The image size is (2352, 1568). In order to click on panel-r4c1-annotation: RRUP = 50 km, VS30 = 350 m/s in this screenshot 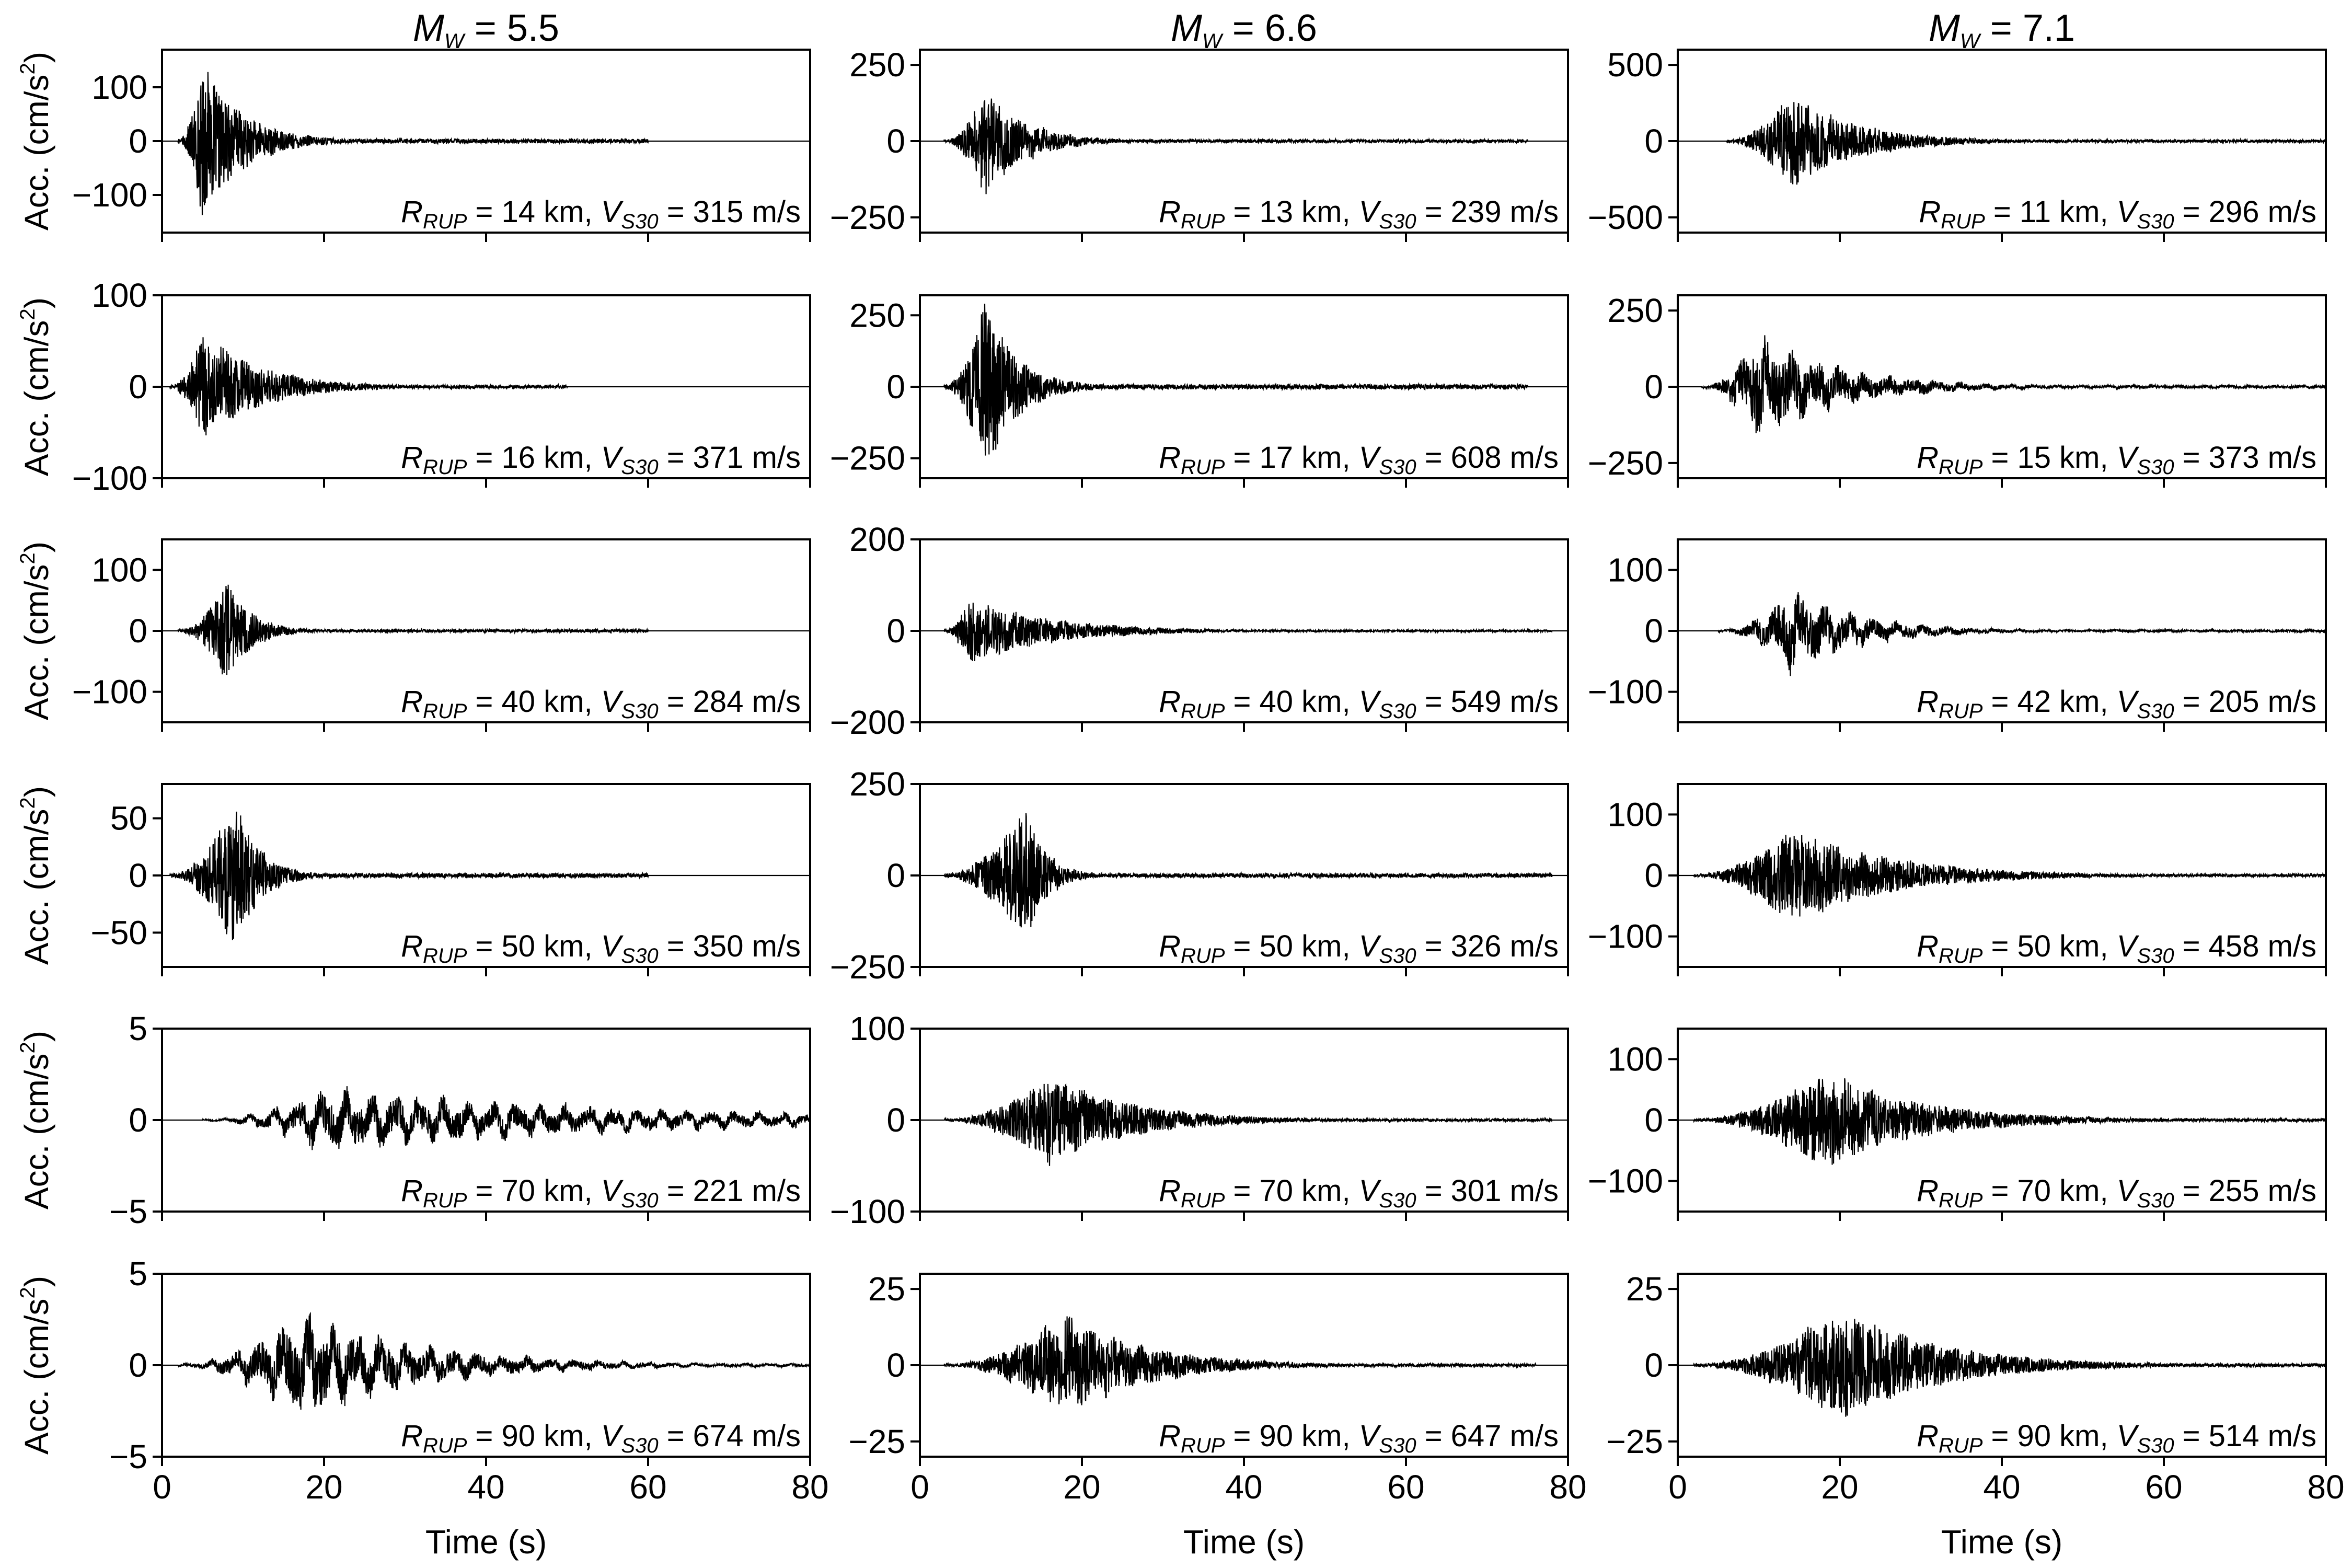, I will do `click(601, 948)`.